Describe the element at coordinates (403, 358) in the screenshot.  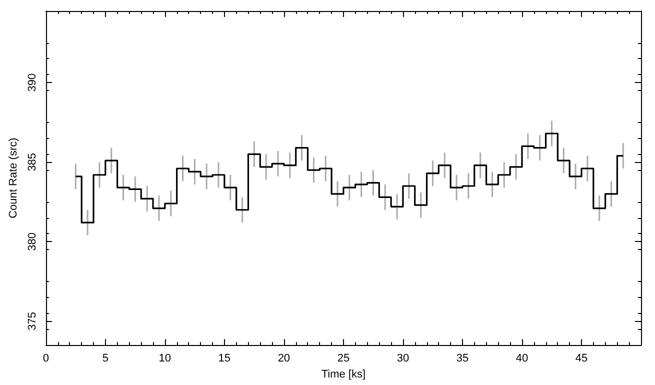
I see `x-tick-label: 30` at that location.